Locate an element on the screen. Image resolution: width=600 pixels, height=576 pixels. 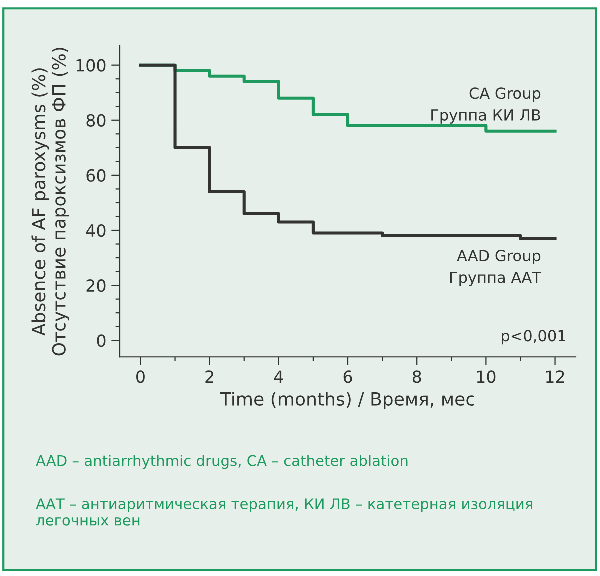
x-tick-label: 10 is located at coordinates (486, 377).